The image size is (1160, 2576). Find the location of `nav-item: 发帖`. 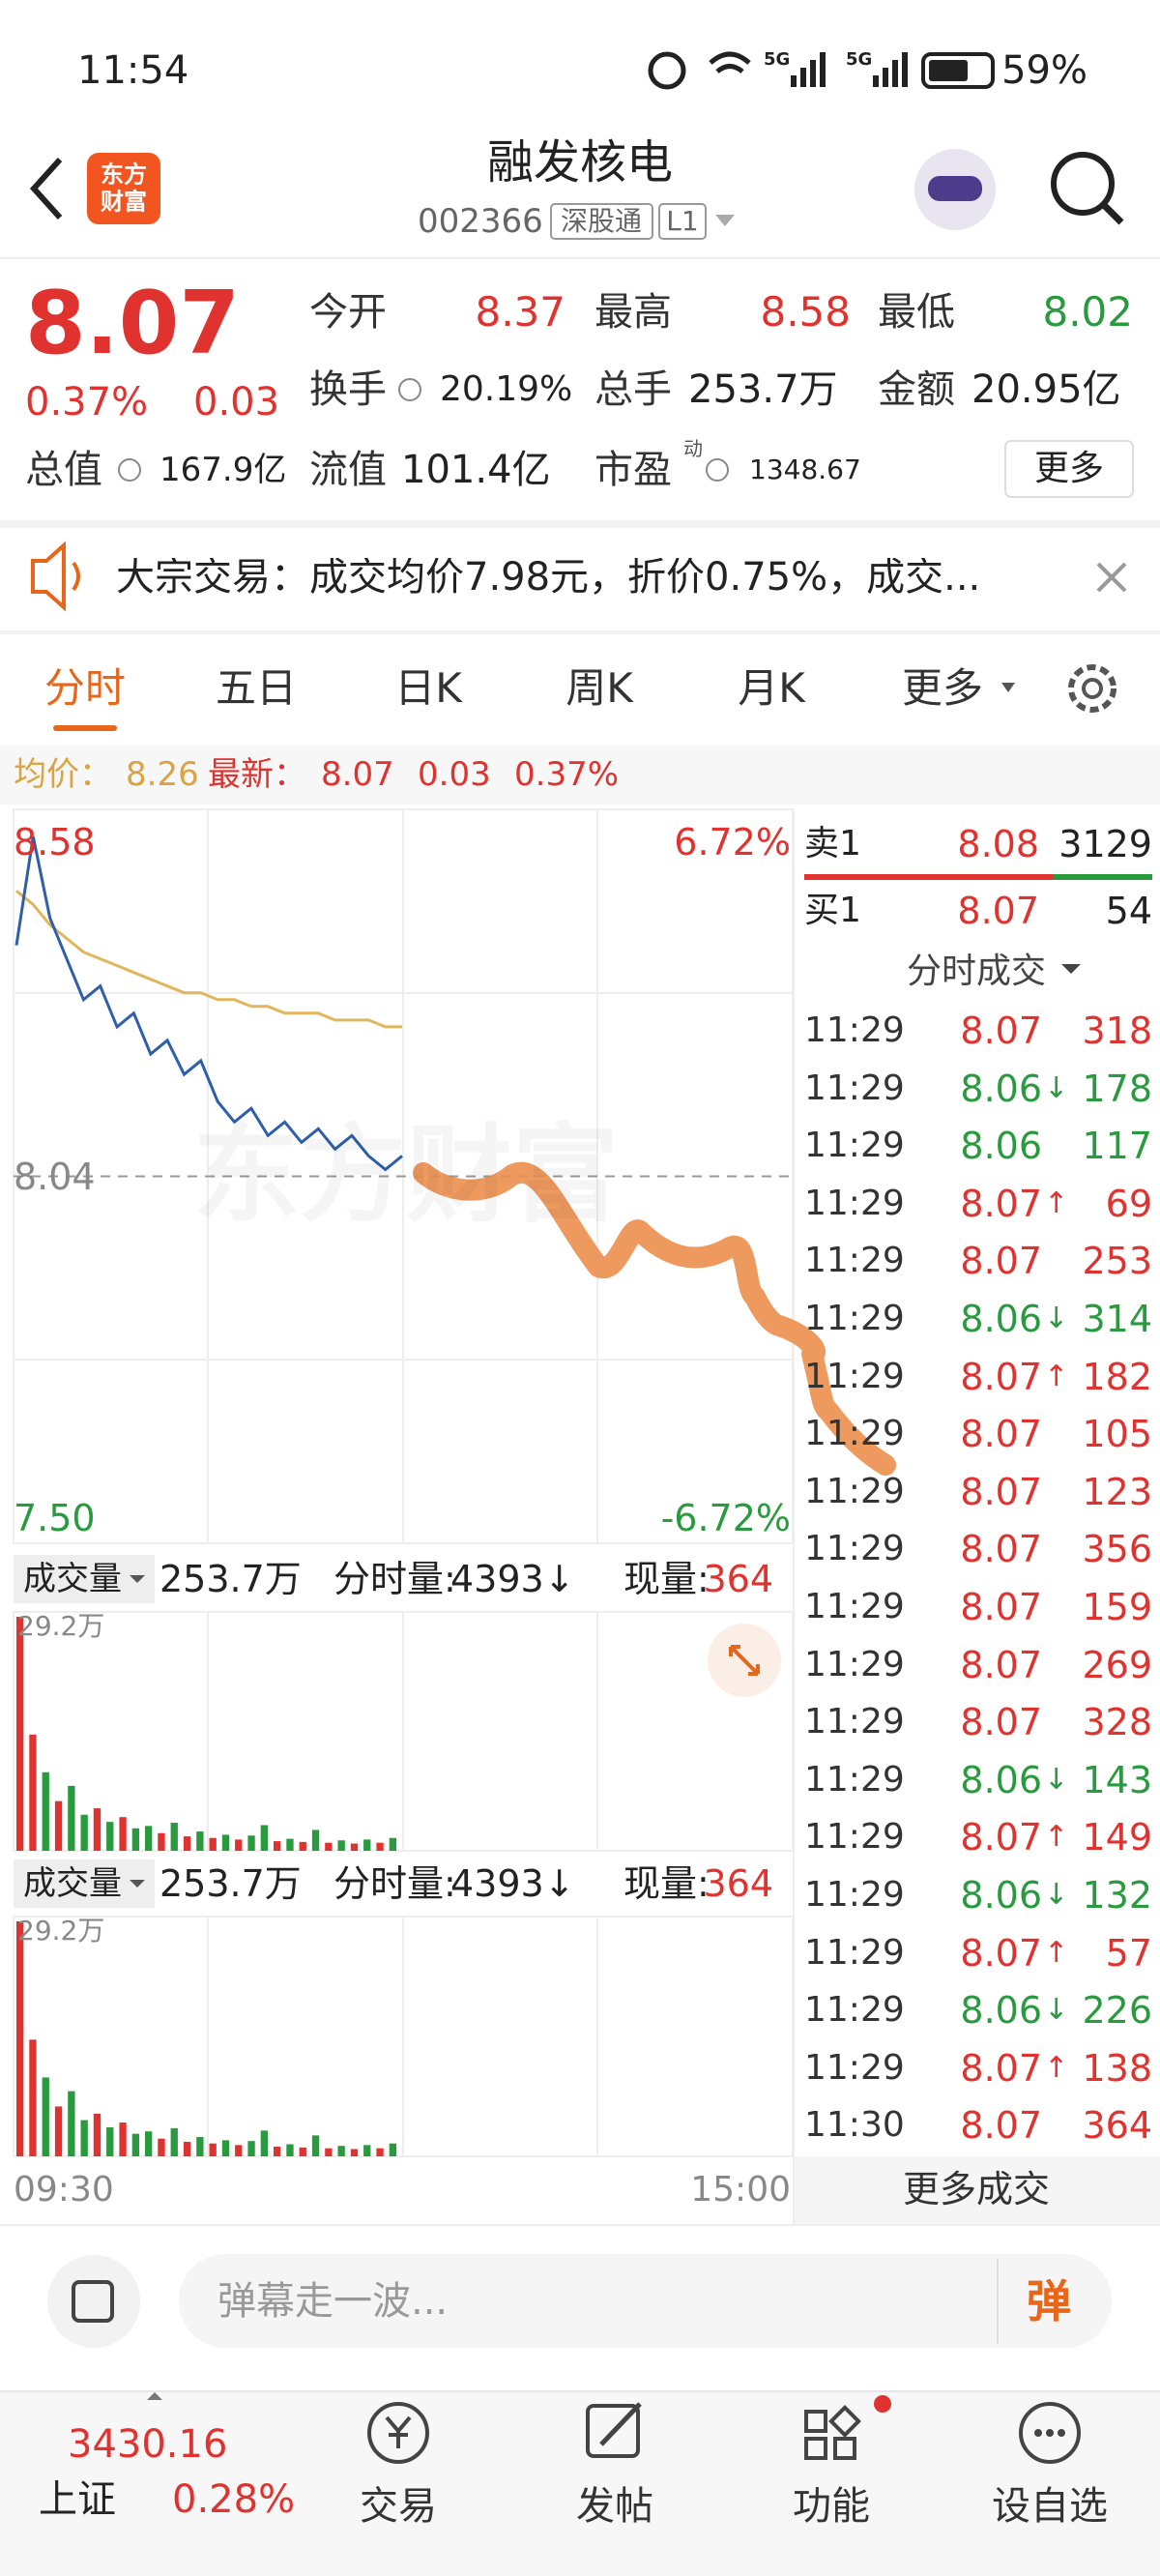

nav-item: 发帖 is located at coordinates (614, 2506).